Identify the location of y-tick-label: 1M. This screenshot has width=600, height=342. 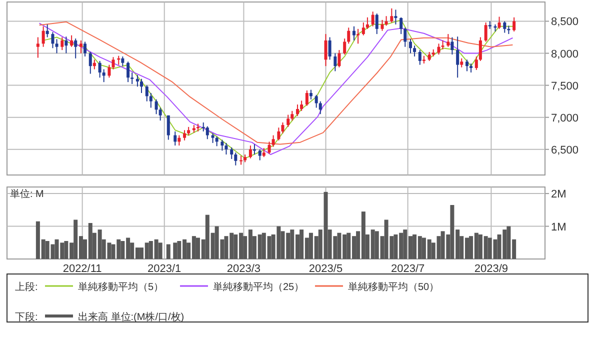
(558, 227).